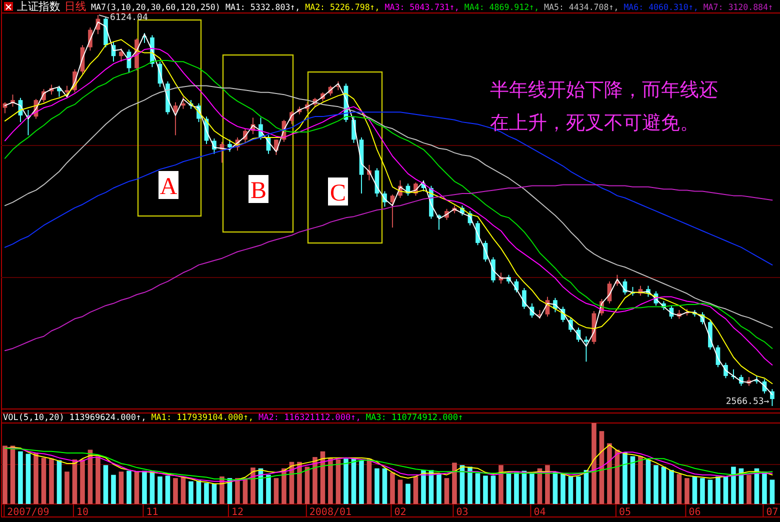  Describe the element at coordinates (338, 193) in the screenshot. I see `annotation: C` at that location.